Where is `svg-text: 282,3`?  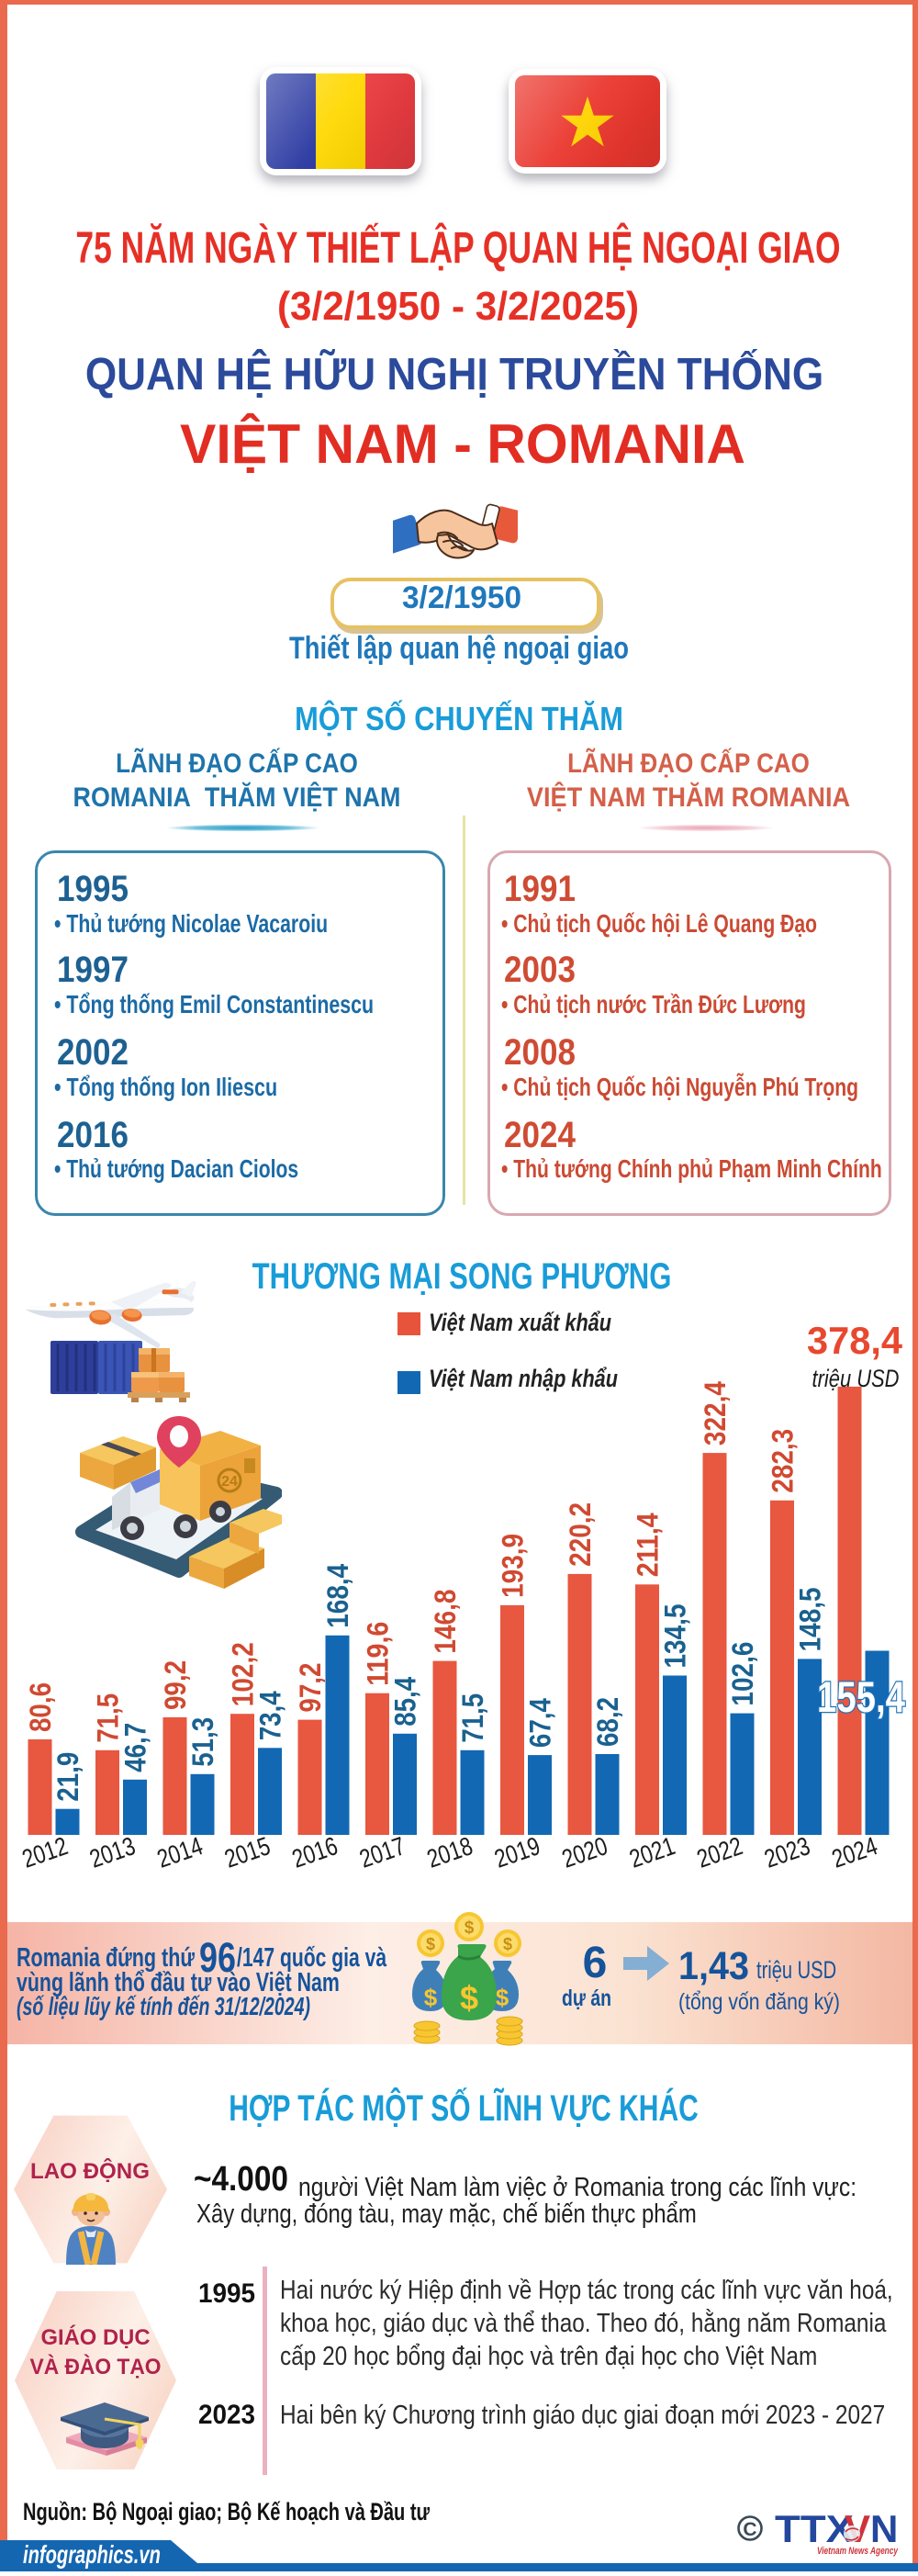
svg-text: 282,3 is located at coordinates (783, 1461).